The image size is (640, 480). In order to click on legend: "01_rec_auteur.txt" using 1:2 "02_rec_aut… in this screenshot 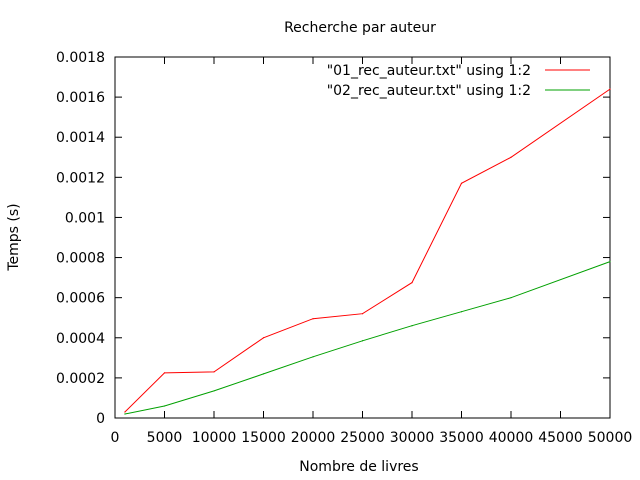, I will do `click(458, 81)`.